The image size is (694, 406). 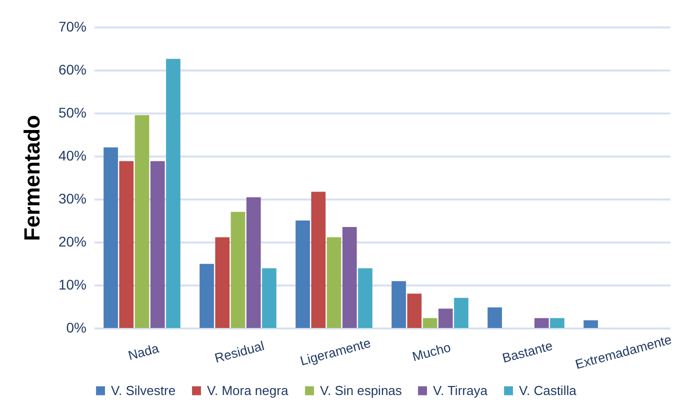 I want to click on y-tick-label: 10%, so click(x=72, y=284).